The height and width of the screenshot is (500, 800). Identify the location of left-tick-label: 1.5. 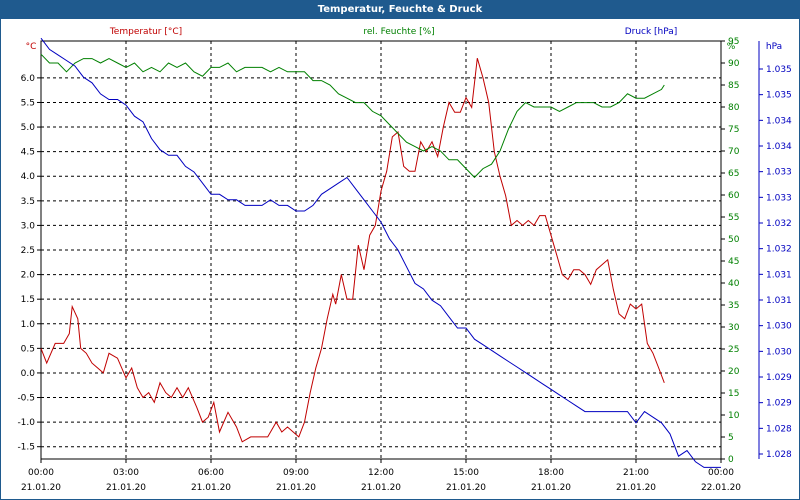
(28, 300).